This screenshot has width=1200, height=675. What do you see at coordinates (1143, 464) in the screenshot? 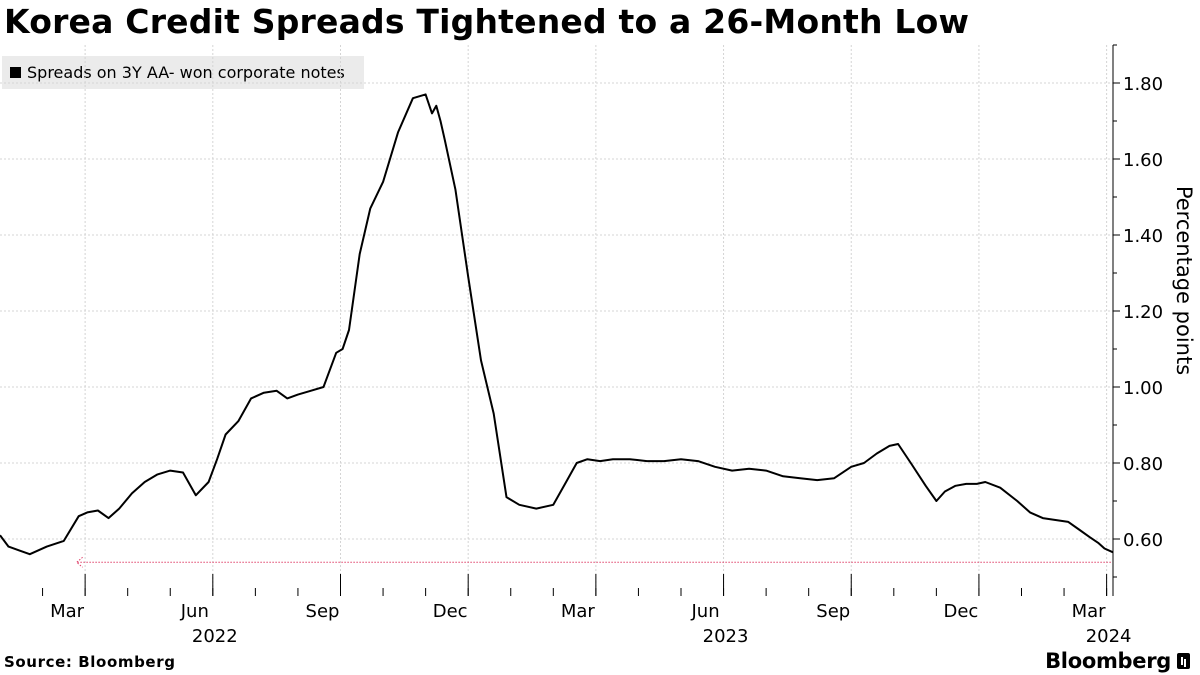
I see `y-tick-label: 0.80` at bounding box center [1143, 464].